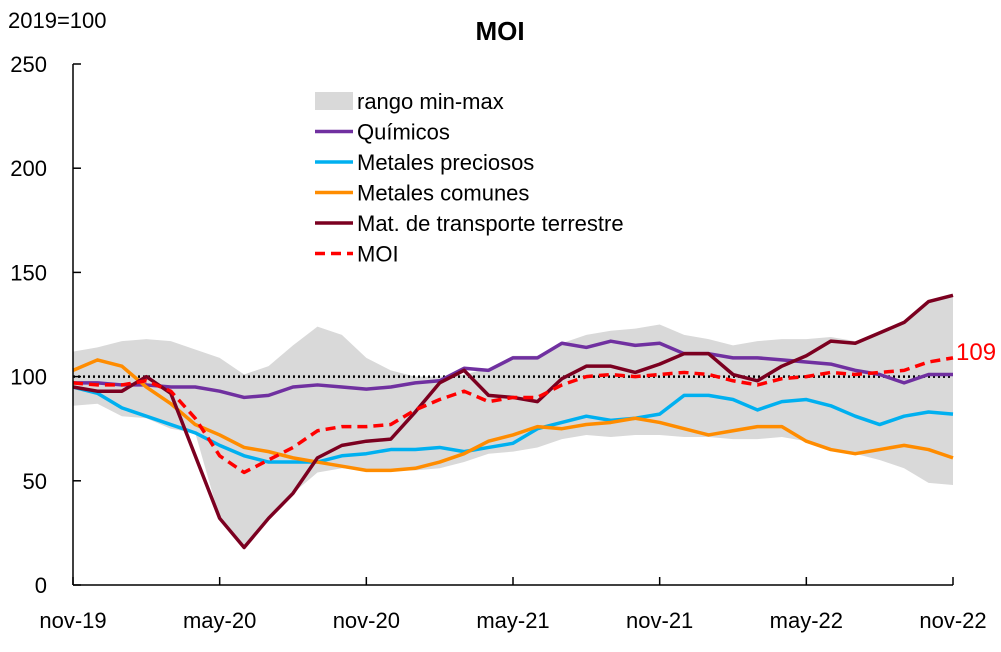  I want to click on legend-label-4: MOI, so click(378, 254).